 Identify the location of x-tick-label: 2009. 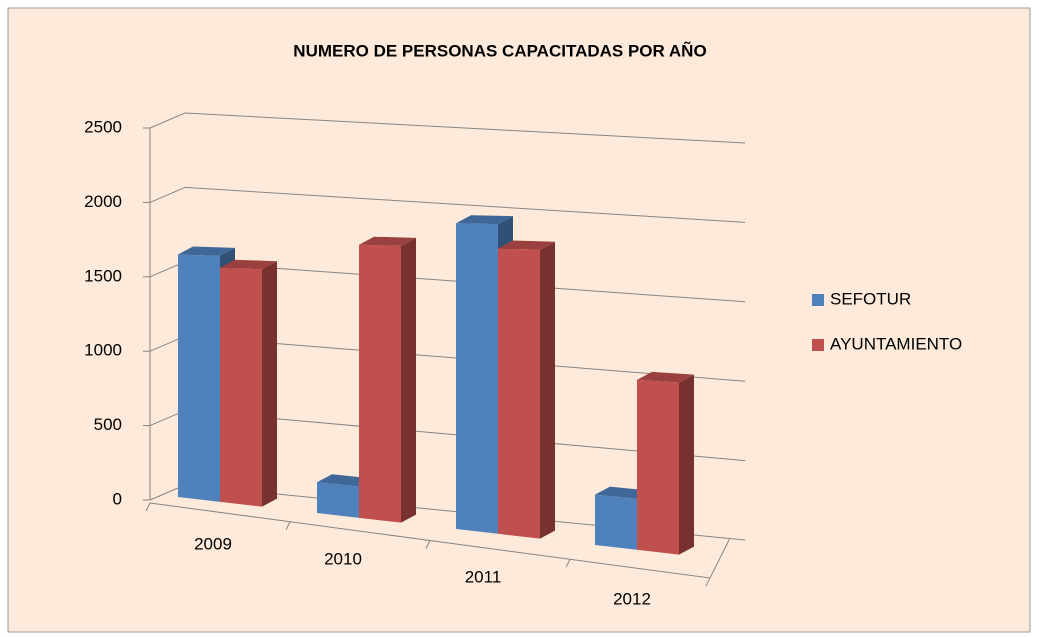
(213, 543).